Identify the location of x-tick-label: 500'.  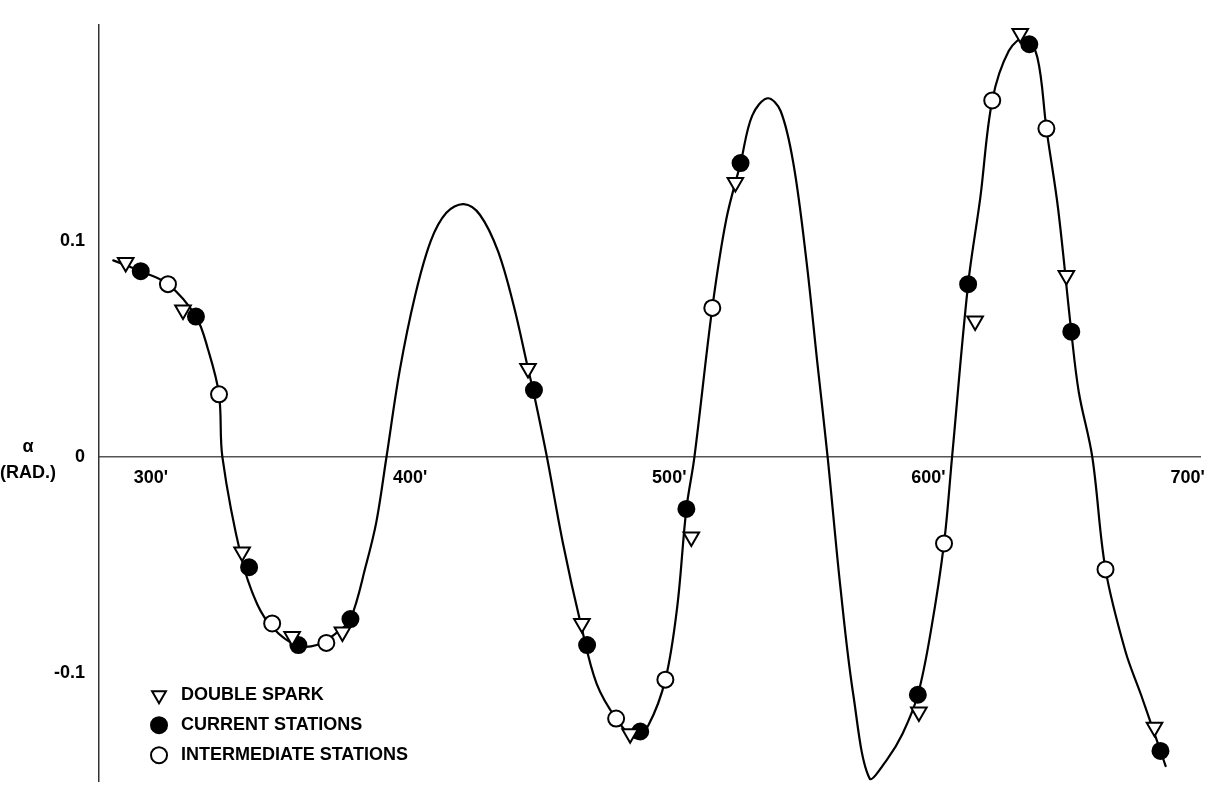
(669, 476).